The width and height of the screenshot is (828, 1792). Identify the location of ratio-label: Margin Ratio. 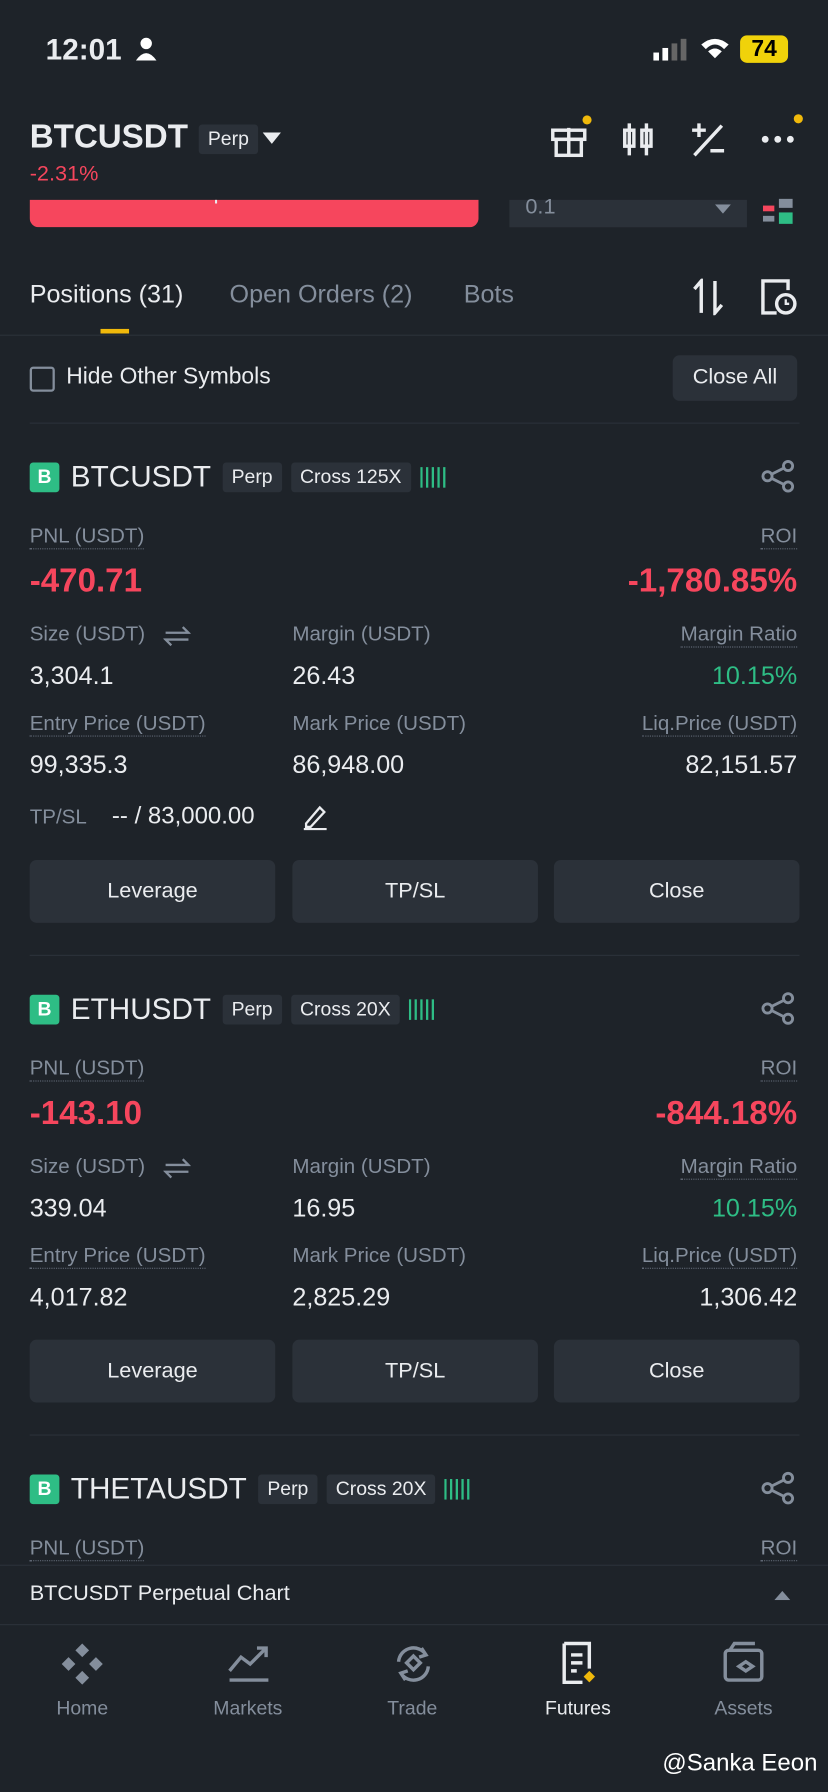
(739, 1167).